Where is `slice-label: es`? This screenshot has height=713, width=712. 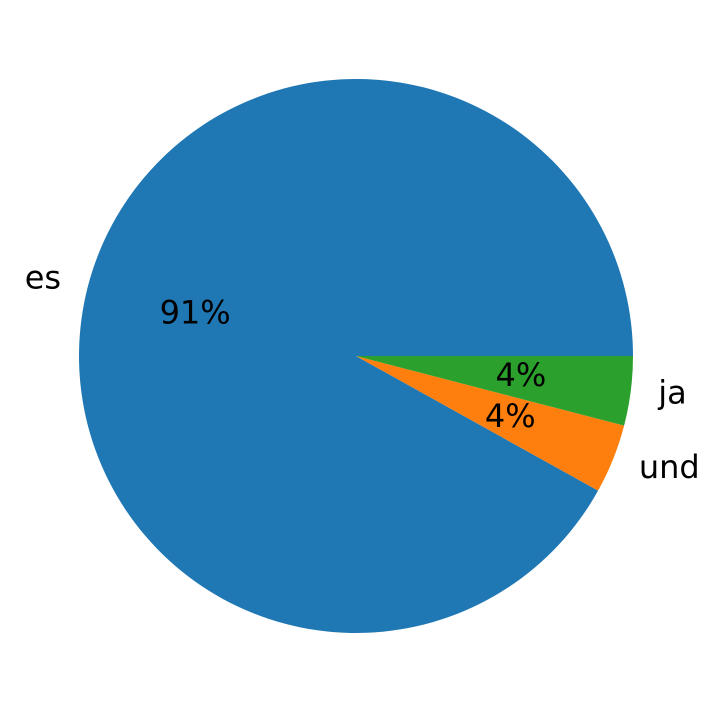
slice-label: es is located at coordinates (43, 277).